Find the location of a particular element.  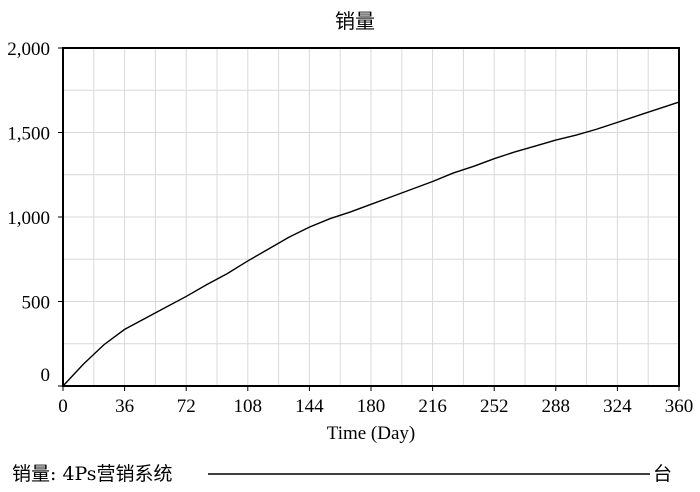

x-tick-label: 288 is located at coordinates (556, 406).